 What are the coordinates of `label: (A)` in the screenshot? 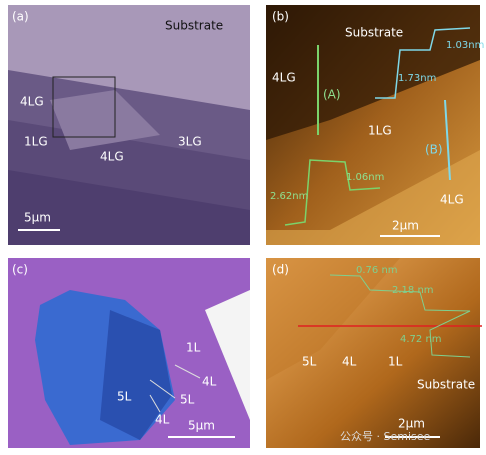 It's located at (332, 95).